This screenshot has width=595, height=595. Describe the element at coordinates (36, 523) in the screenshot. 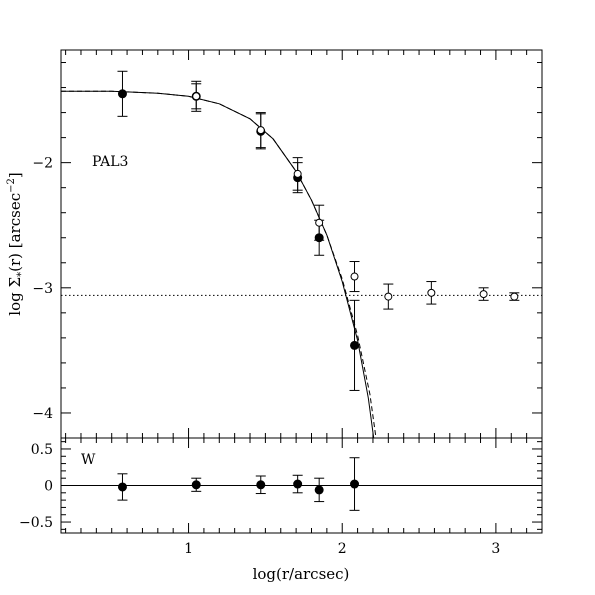

I see `y-tick-label: −0.5` at that location.